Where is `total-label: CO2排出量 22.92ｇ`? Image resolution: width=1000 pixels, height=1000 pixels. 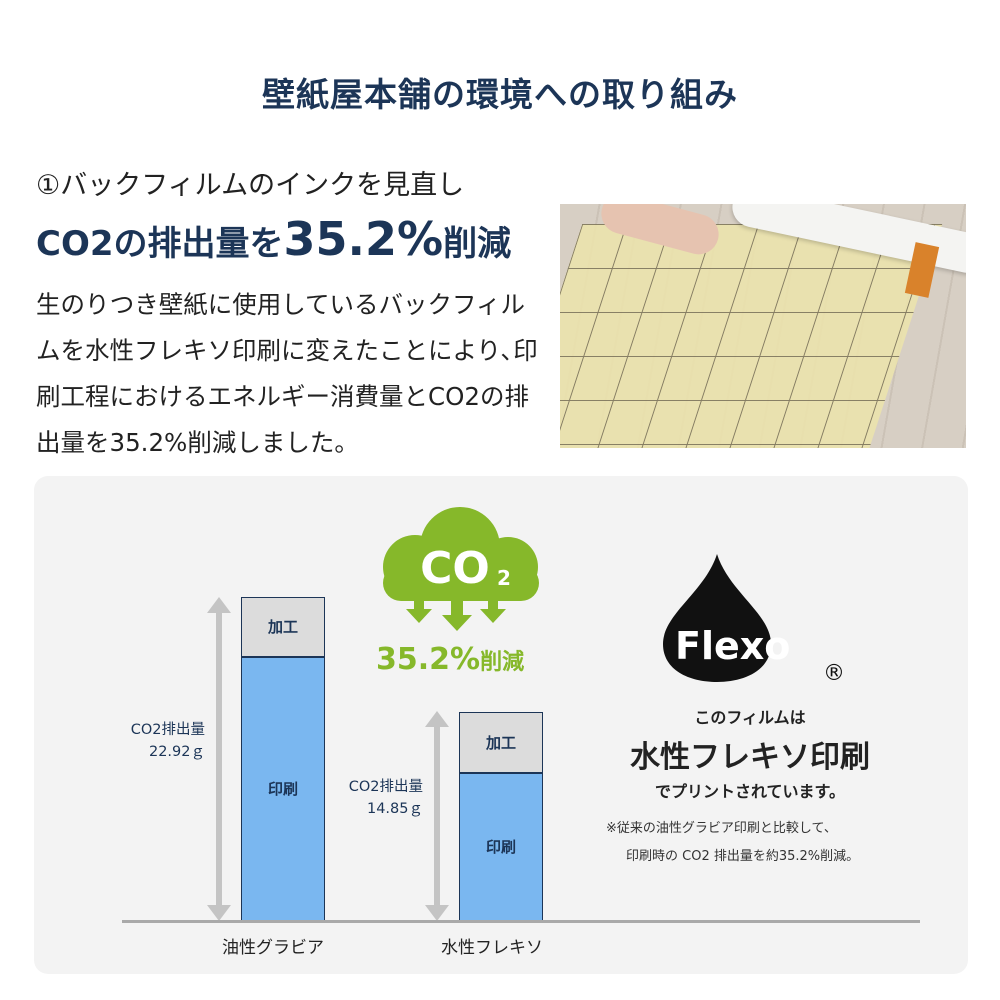 total-label: CO2排出量 22.92ｇ is located at coordinates (157, 741).